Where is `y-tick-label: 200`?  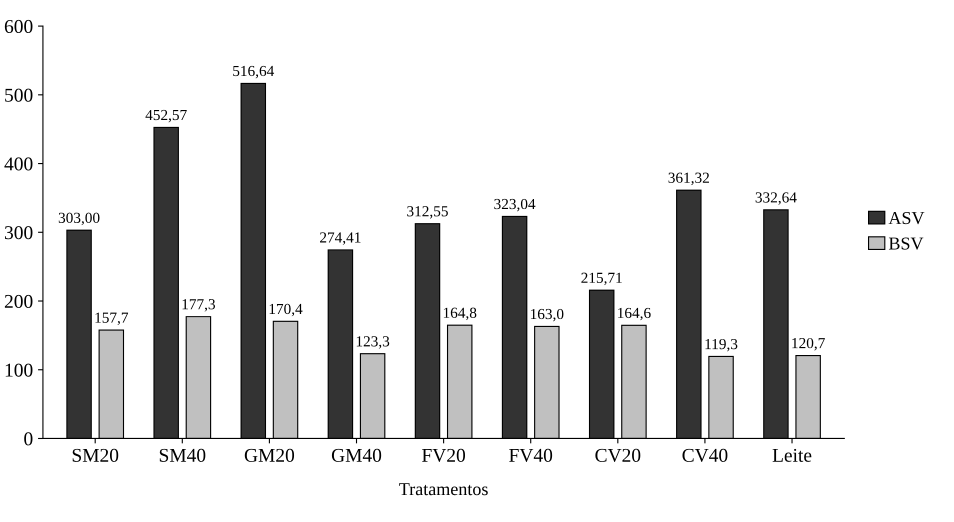 y-tick-label: 200 is located at coordinates (18, 301).